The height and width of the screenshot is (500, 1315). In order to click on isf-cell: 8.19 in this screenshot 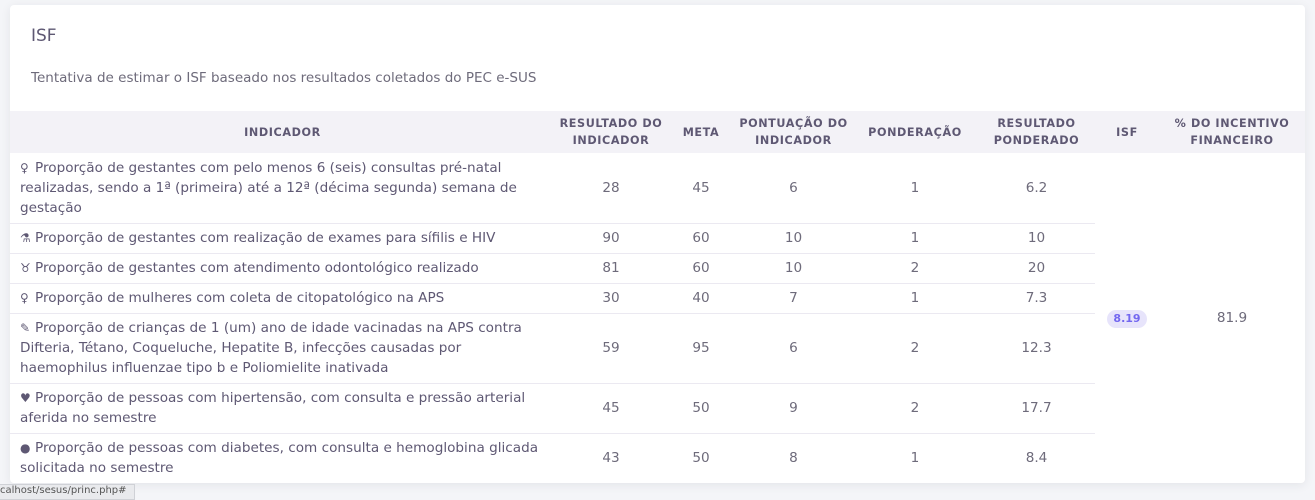, I will do `click(1127, 318)`.